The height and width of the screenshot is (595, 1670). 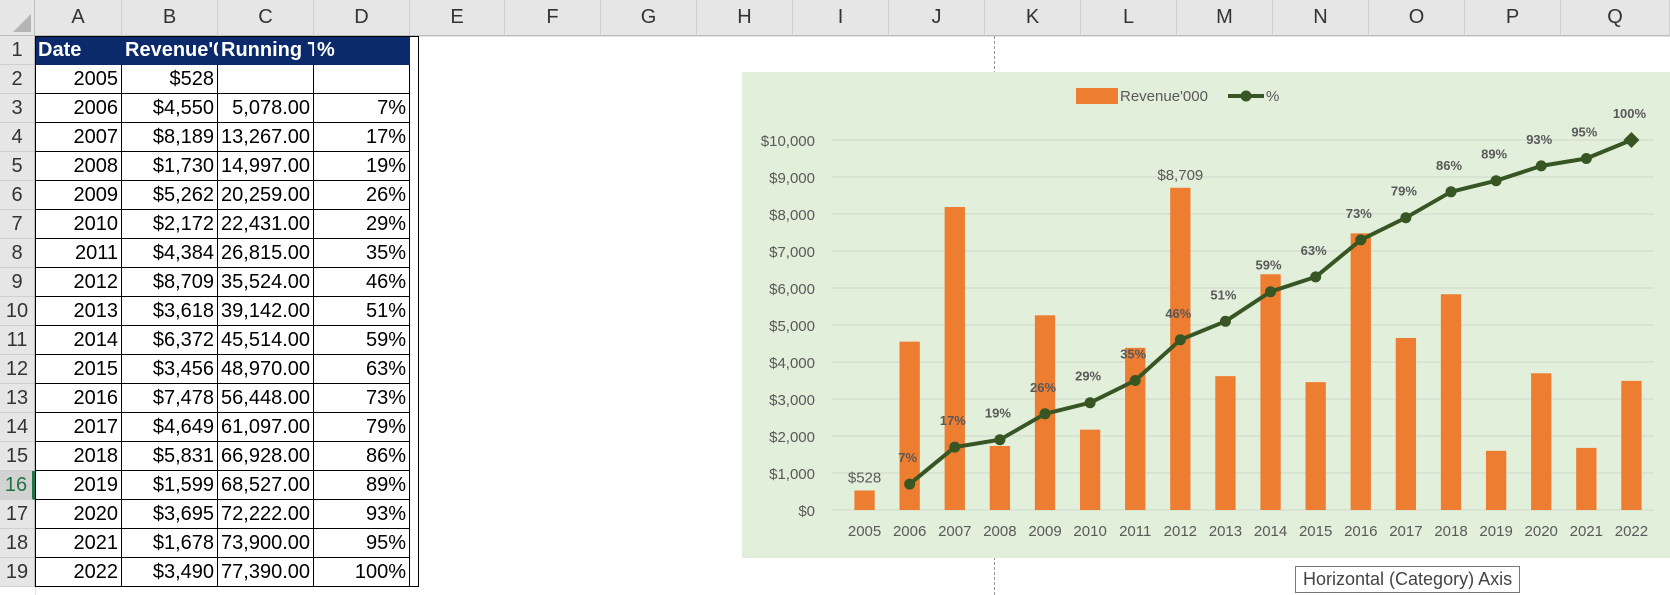 What do you see at coordinates (266, 224) in the screenshot?
I see `table-cell: 22,431.00` at bounding box center [266, 224].